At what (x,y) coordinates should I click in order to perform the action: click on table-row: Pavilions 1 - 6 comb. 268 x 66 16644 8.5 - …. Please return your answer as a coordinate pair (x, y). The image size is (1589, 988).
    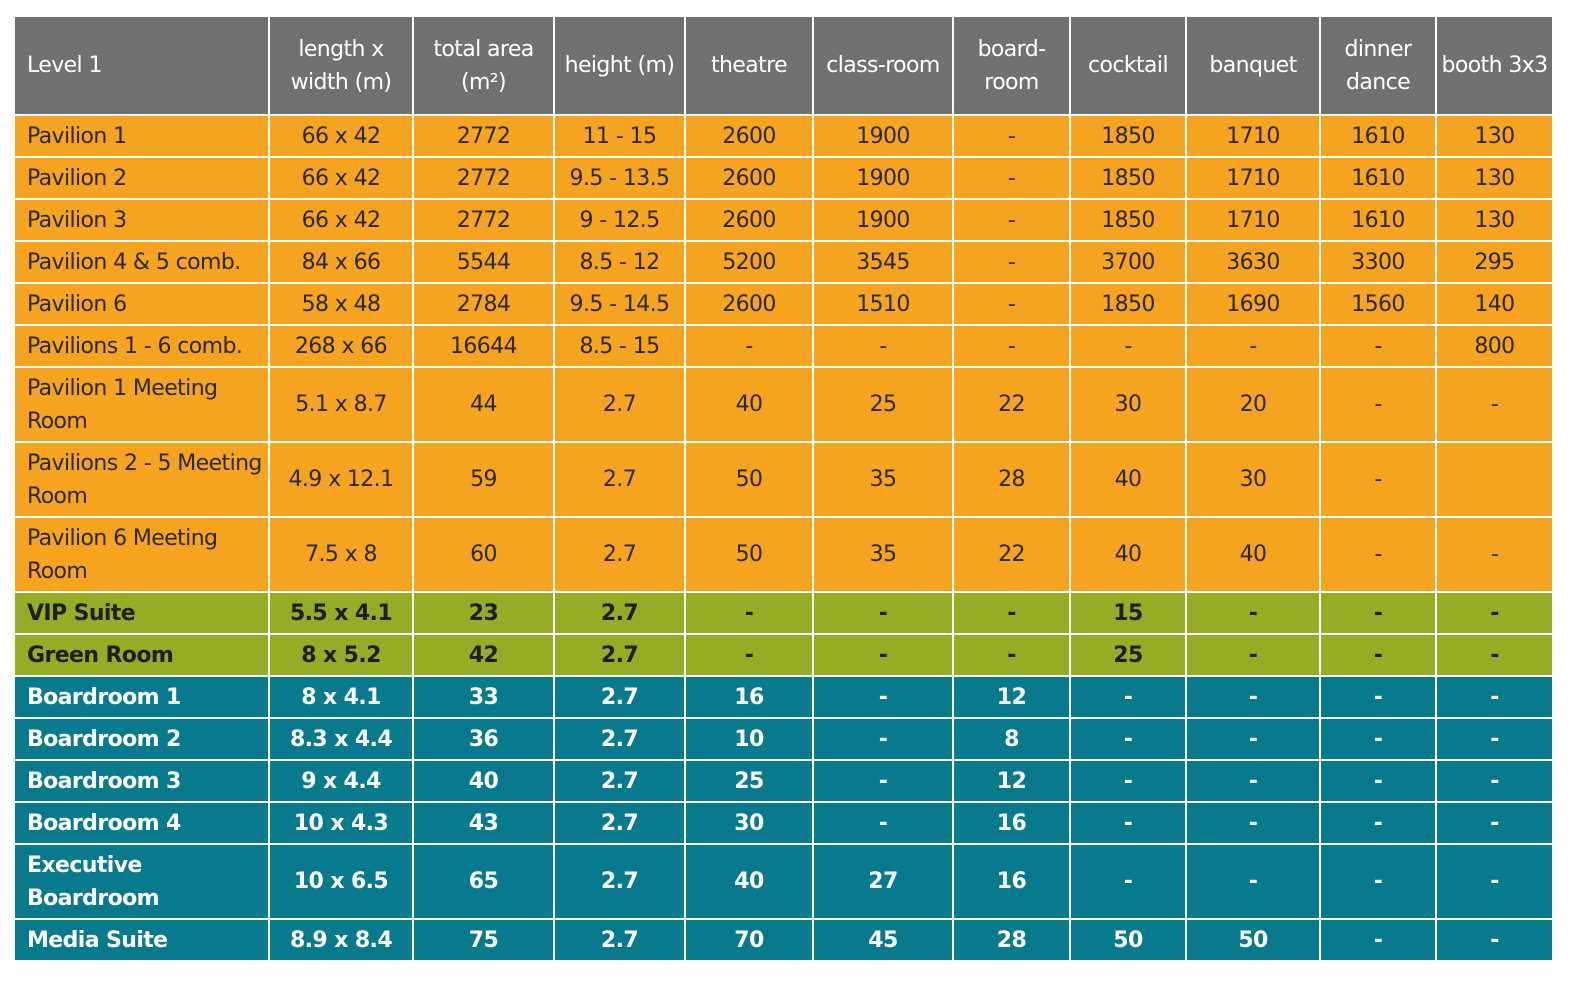
    Looking at the image, I should click on (783, 346).